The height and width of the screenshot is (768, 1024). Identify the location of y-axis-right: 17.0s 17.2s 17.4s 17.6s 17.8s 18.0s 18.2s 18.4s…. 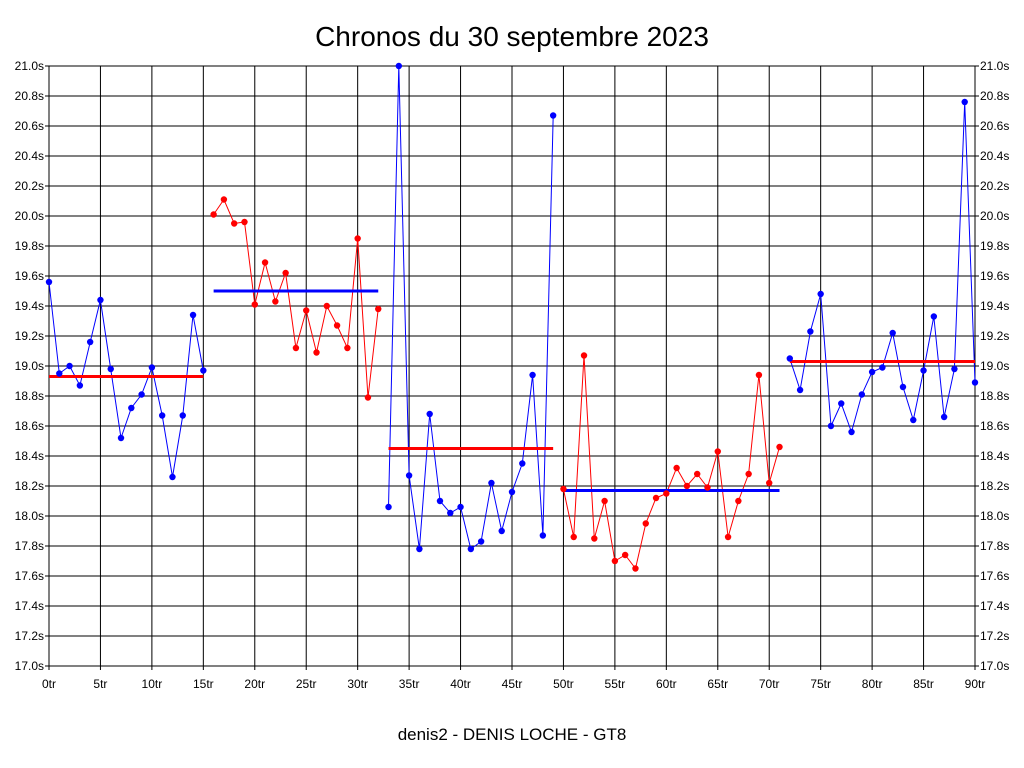
(992, 366).